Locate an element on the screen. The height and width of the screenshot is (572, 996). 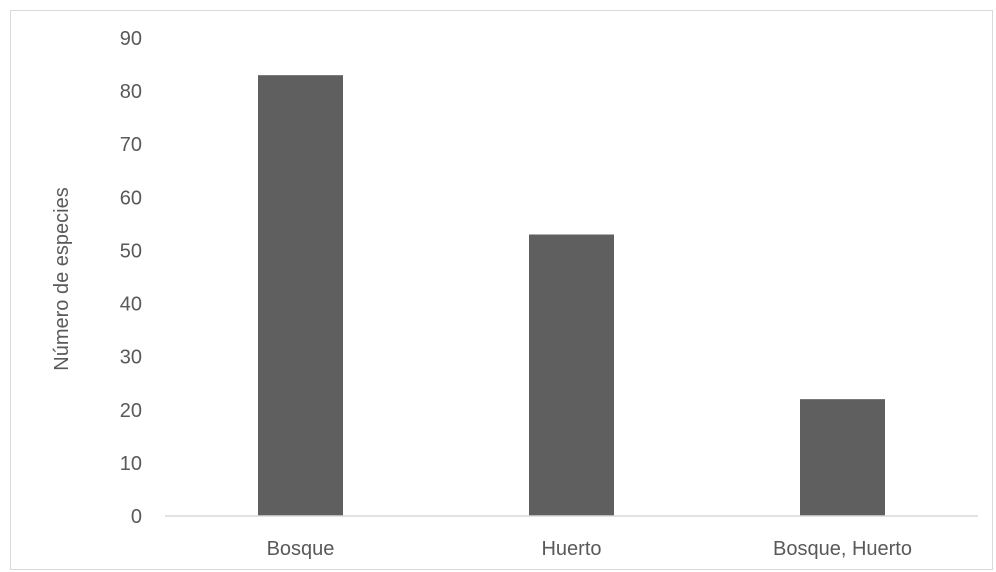
y-tick-label: 10 is located at coordinates (131, 464).